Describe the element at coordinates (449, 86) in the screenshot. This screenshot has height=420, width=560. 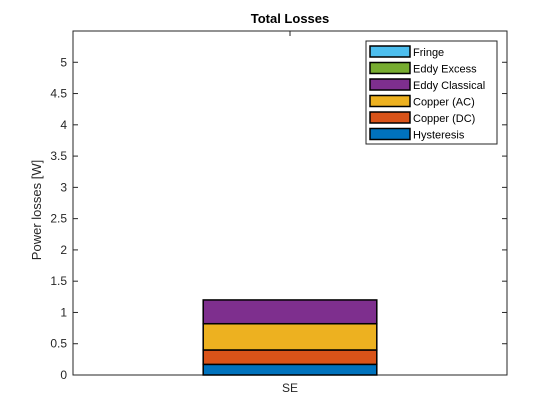
I see `legend-label: Eddy Classical` at that location.